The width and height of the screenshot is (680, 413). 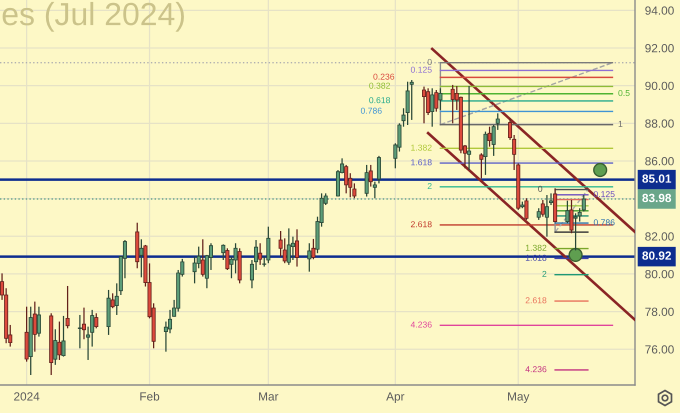 I want to click on series-label: 0.5, so click(x=624, y=93).